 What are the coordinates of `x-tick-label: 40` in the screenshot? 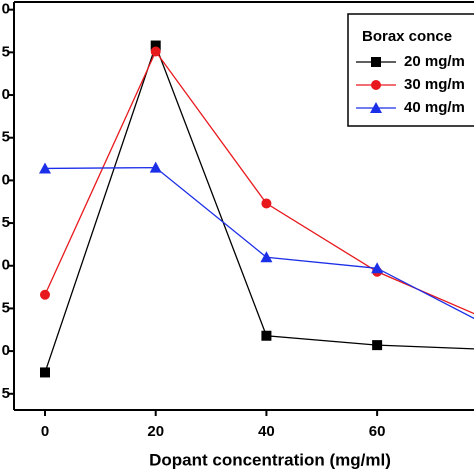 It's located at (266, 431).